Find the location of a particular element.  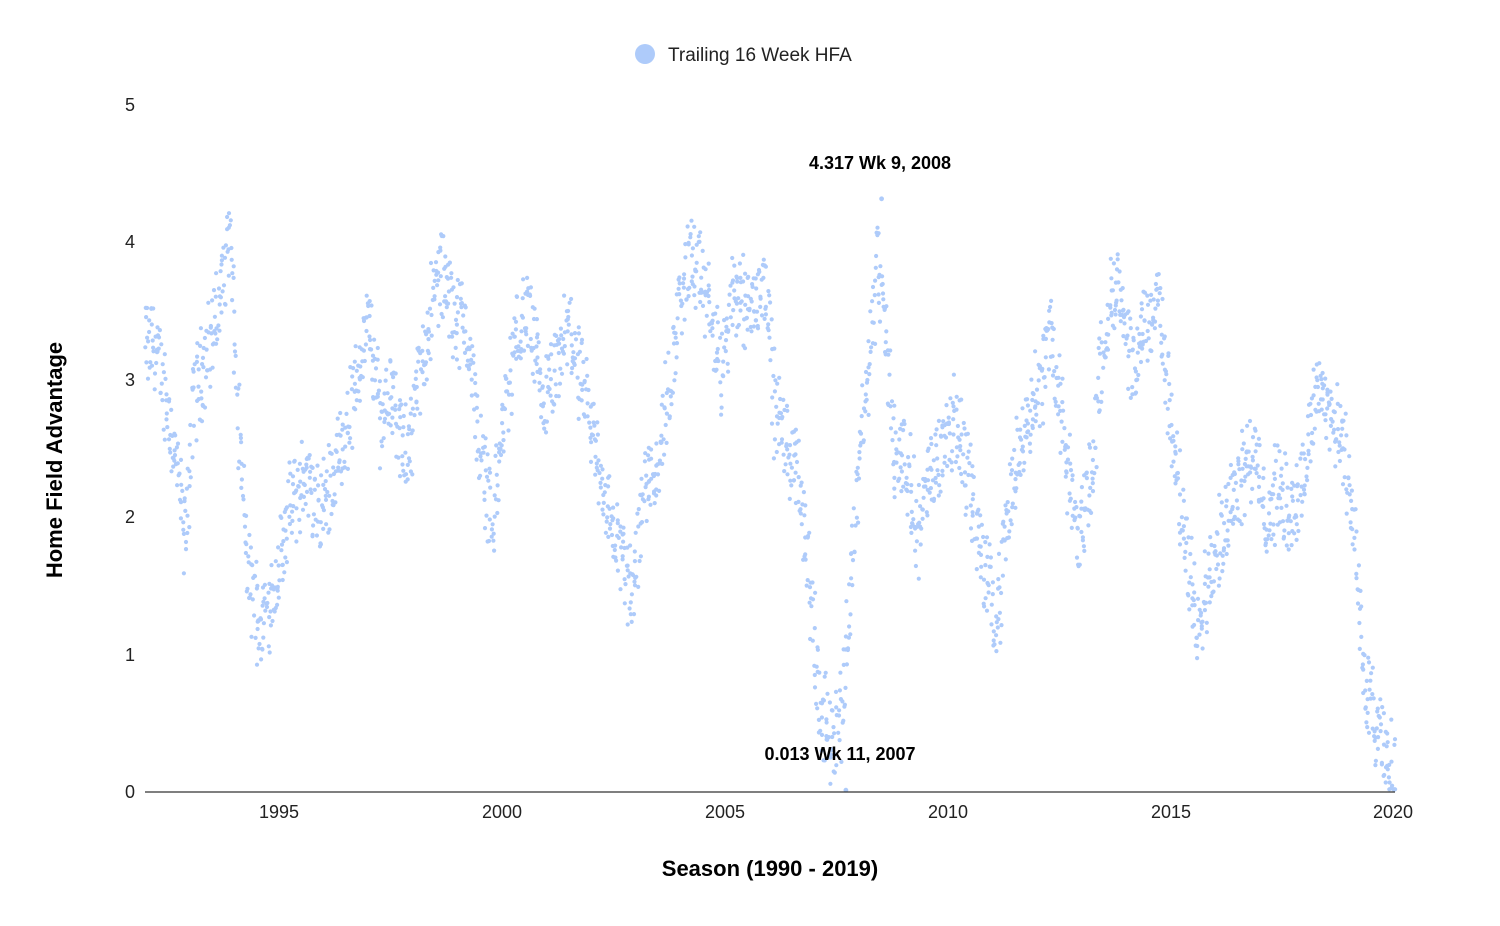

y-tick-label: 1 is located at coordinates (130, 655).